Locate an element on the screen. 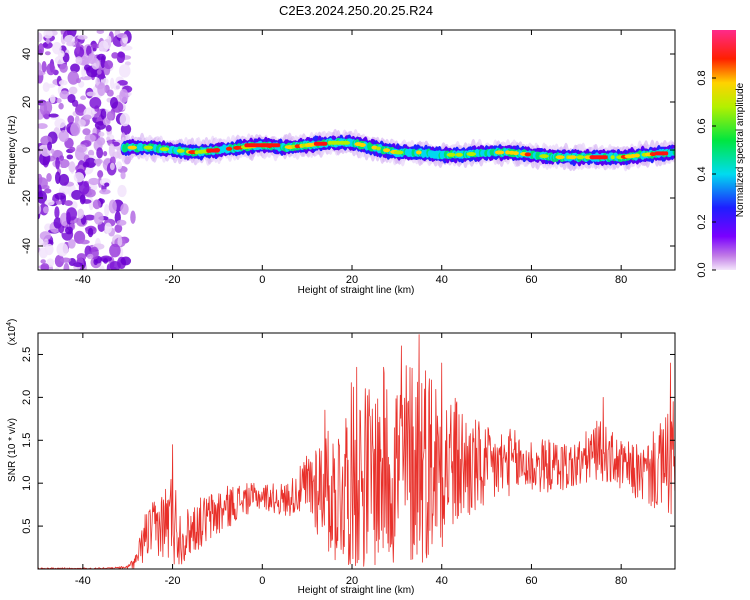 The width and height of the screenshot is (750, 600). colorbar-tick-label: 0.6 is located at coordinates (702, 125).